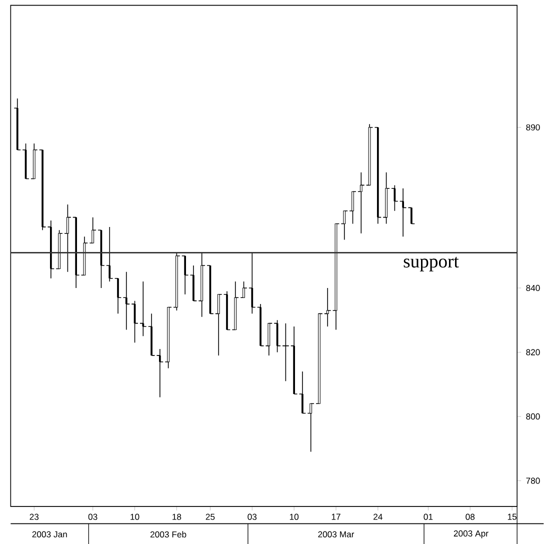 The height and width of the screenshot is (544, 546). Describe the element at coordinates (533, 352) in the screenshot. I see `y-tick-label: 820` at that location.